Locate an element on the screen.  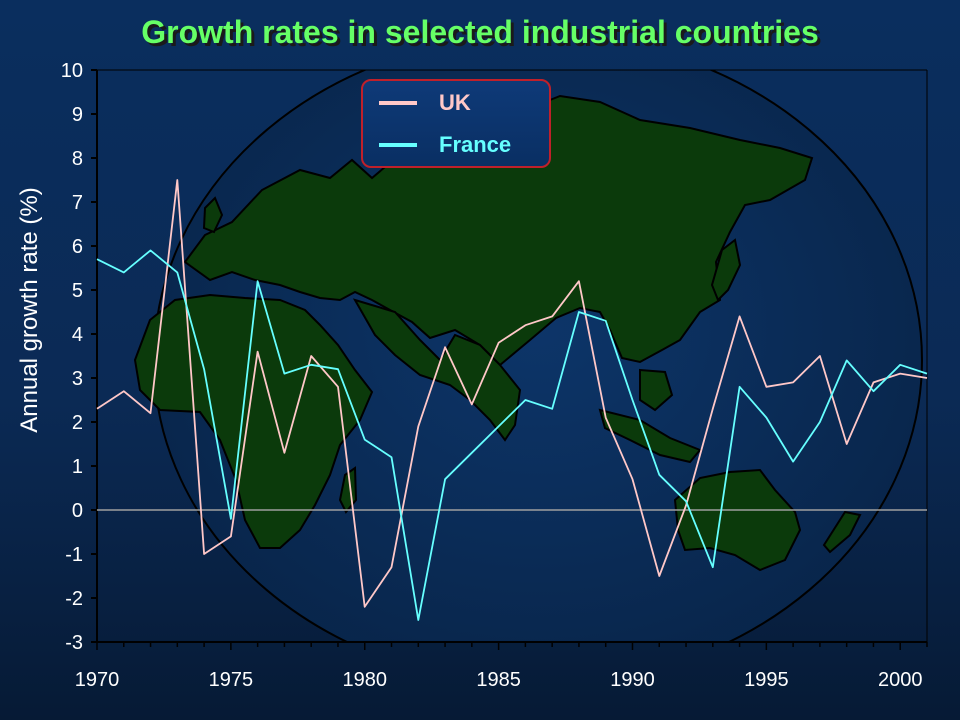
y-tick-label: 6 is located at coordinates (77, 247).